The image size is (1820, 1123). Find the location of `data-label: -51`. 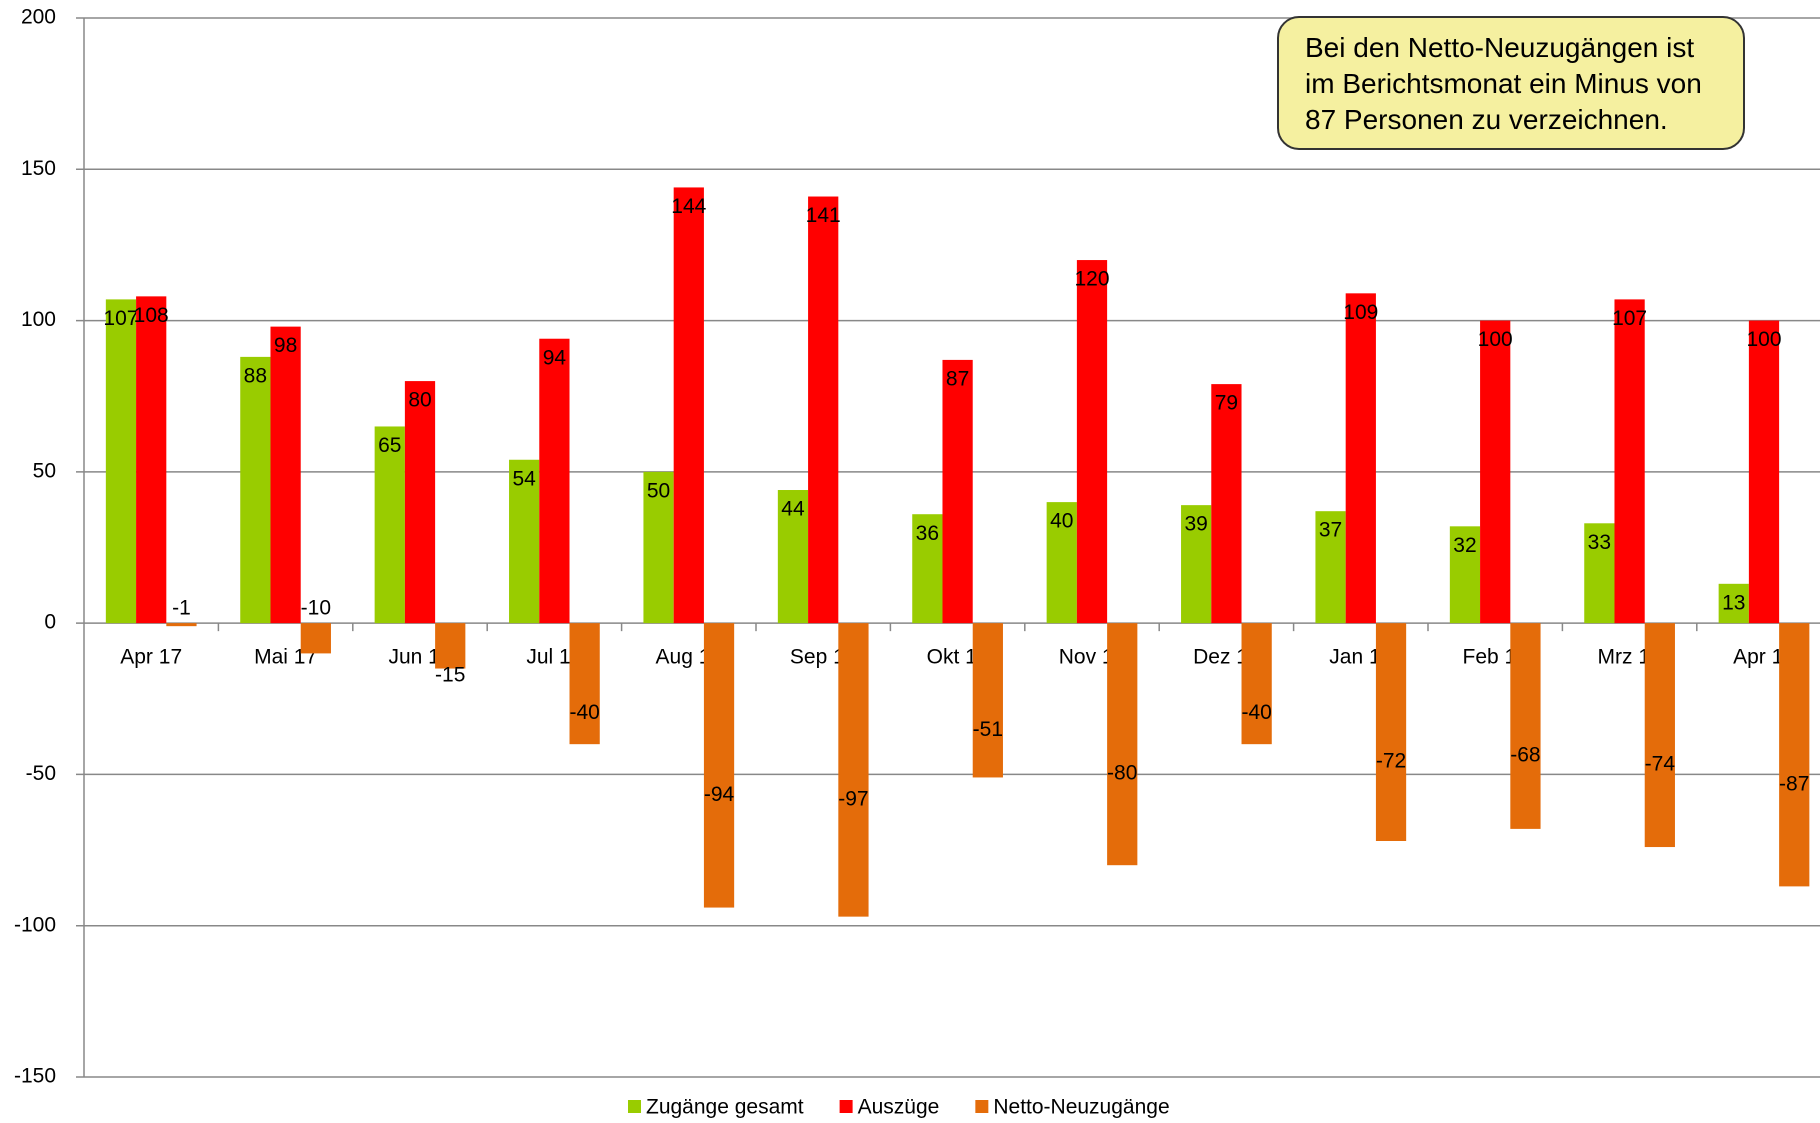

data-label: -51 is located at coordinates (988, 729).